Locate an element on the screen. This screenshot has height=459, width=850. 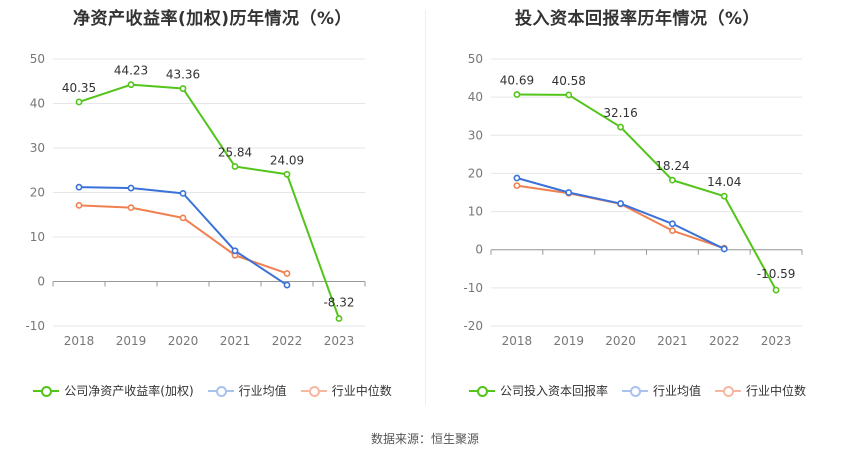
data-label: 25.84 is located at coordinates (235, 153).